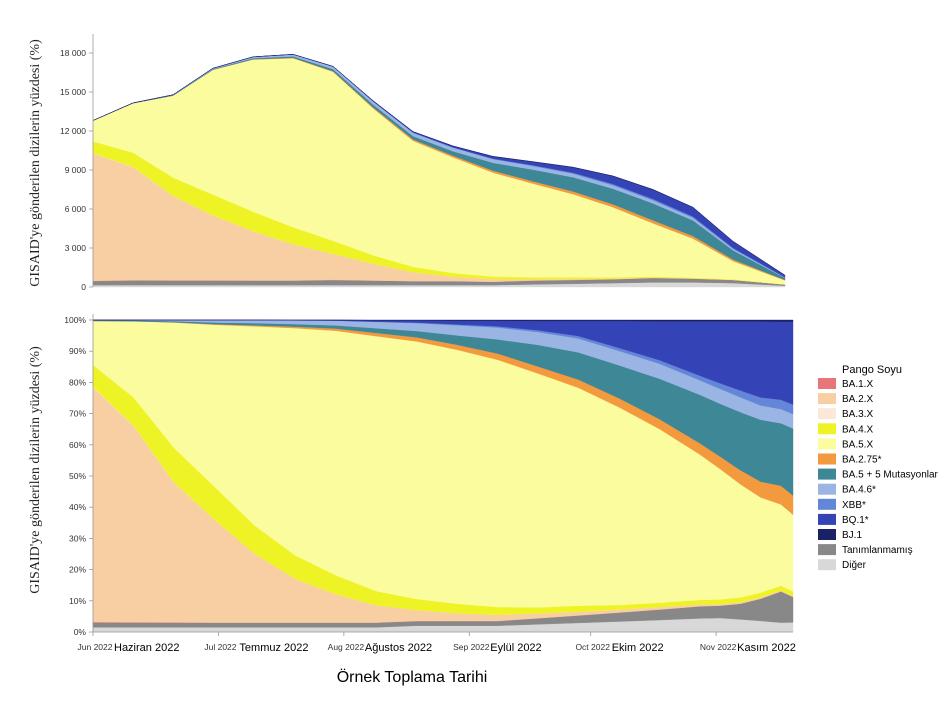  Describe the element at coordinates (77, 445) in the screenshot. I see `percent-y-tick-label: 60%` at that location.